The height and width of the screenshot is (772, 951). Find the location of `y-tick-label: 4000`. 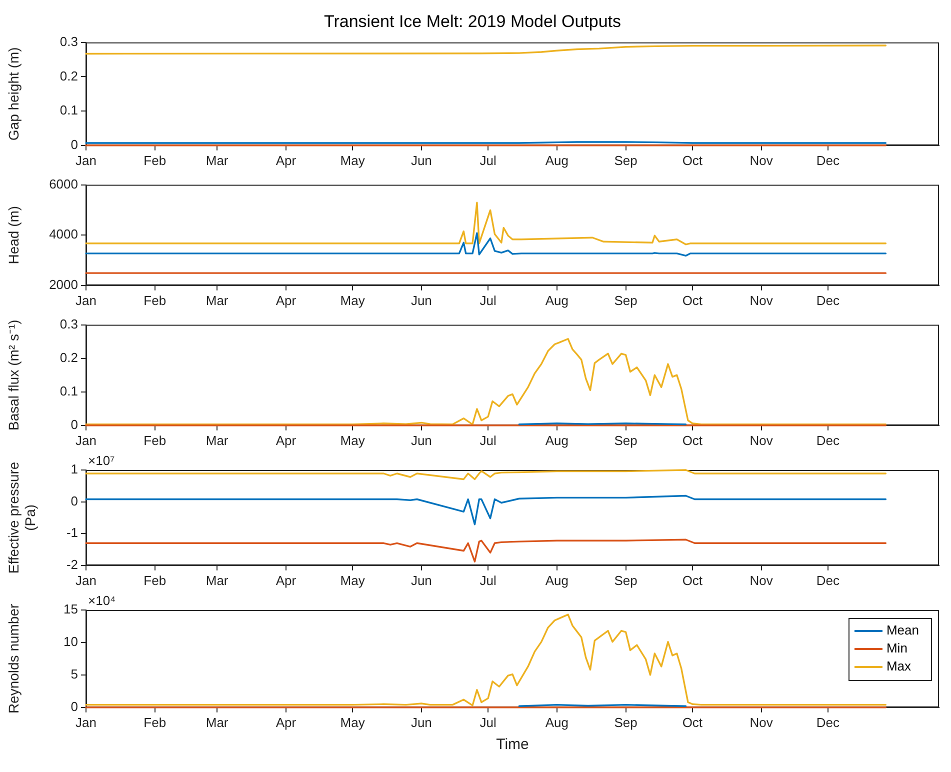

y-tick-label: 4000 is located at coordinates (63, 234).